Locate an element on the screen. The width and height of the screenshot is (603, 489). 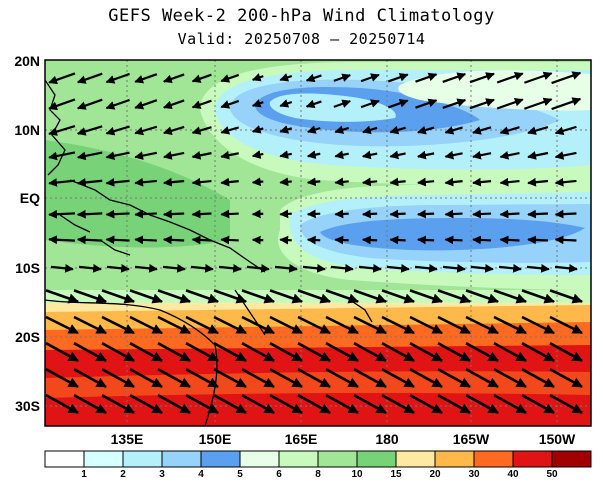
lat-label: 30S is located at coordinates (27, 406).